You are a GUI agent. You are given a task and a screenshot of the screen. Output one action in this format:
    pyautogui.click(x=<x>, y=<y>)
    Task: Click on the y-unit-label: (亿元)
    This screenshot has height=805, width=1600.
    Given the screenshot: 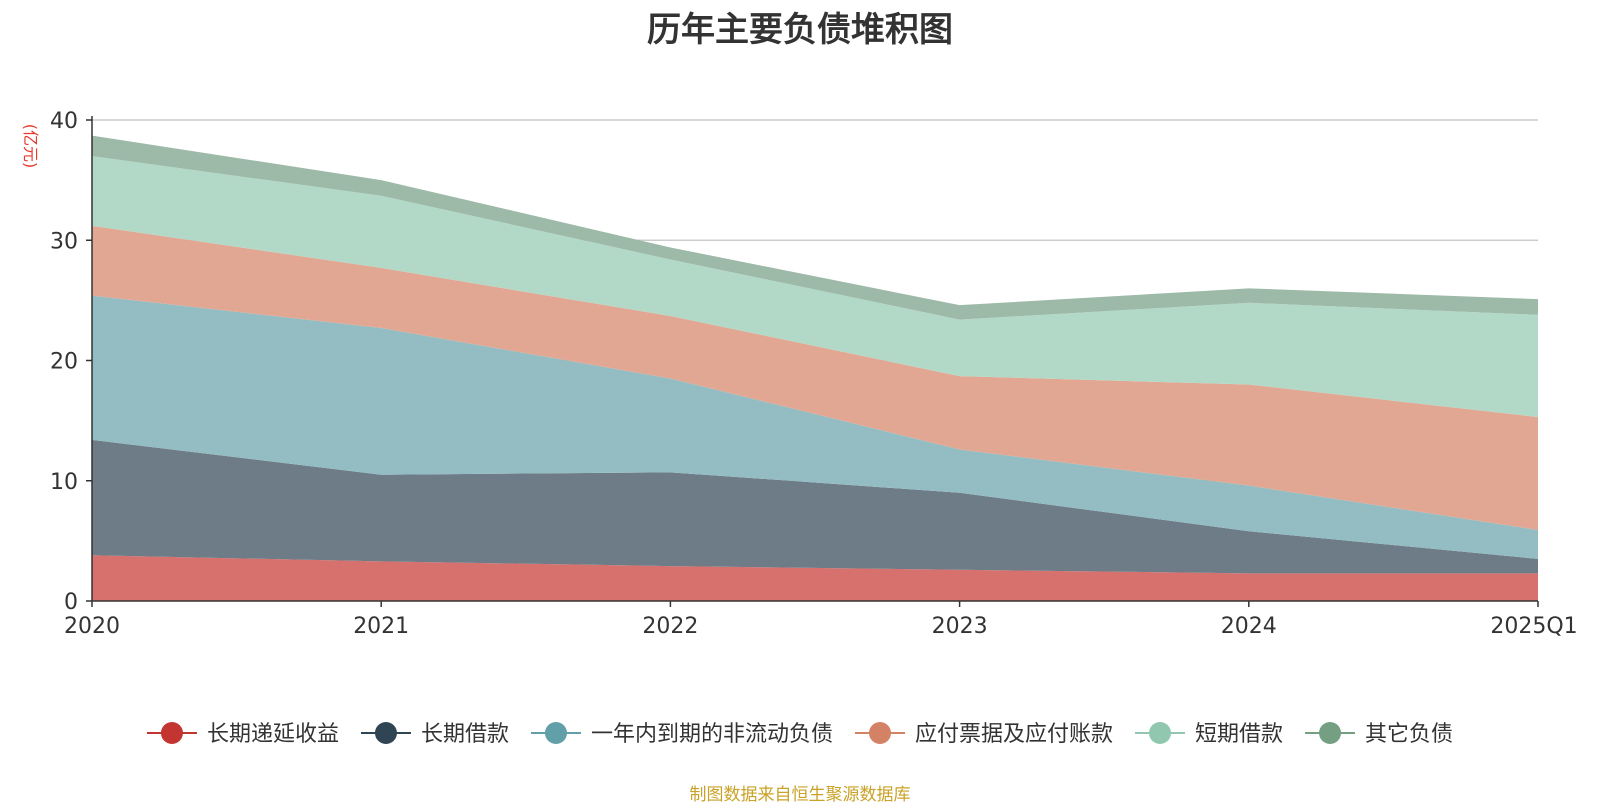 What is the action you would take?
    pyautogui.click(x=30, y=146)
    